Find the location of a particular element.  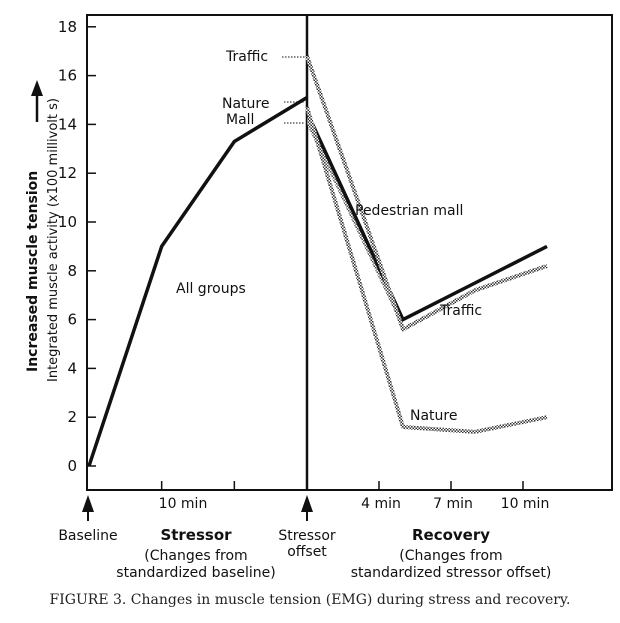

y-tick-label: 0 is located at coordinates (72, 466).